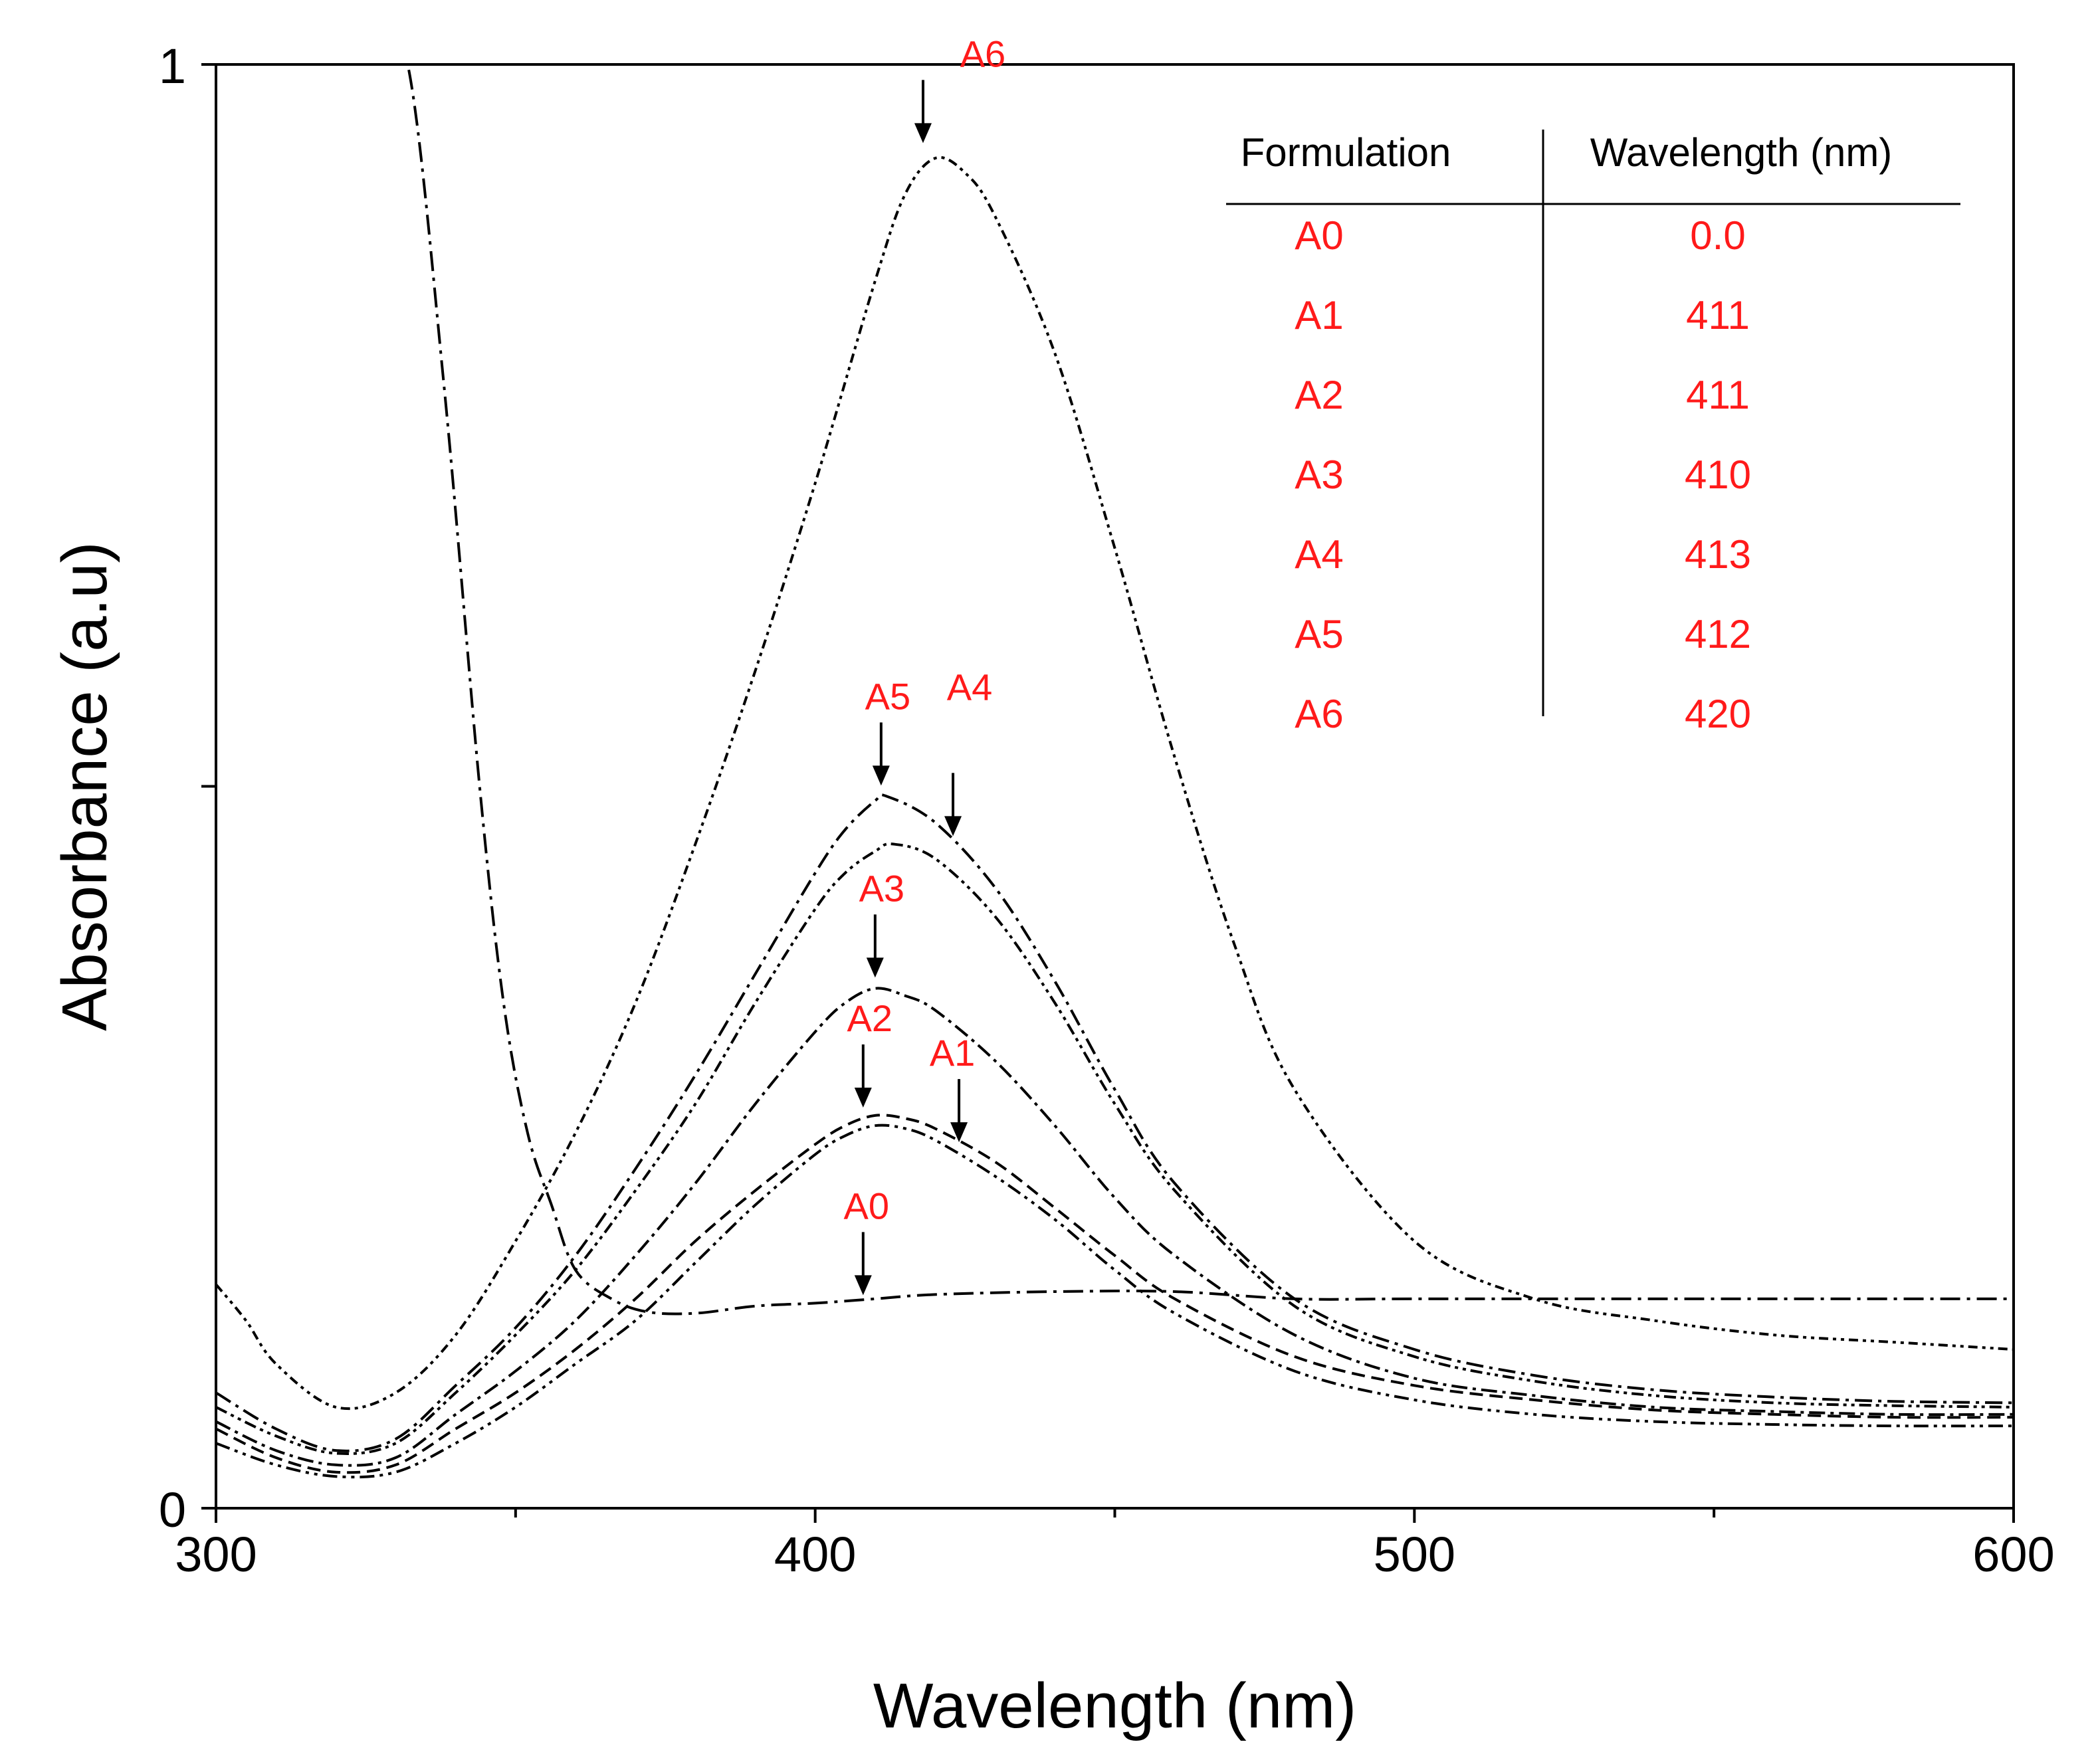  I want to click on annotation-label-a1: A1, so click(953, 1053).